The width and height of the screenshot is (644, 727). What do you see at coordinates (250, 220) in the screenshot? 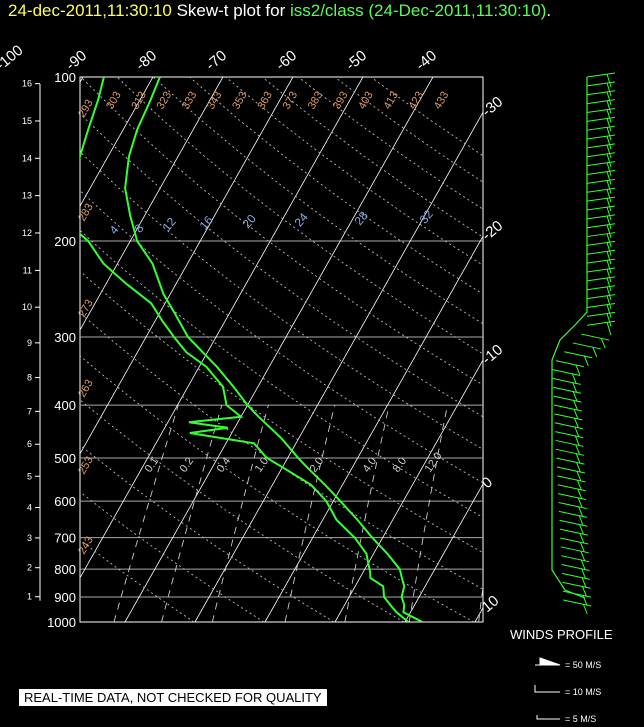
I see `mixing-ratio-label: 20` at bounding box center [250, 220].